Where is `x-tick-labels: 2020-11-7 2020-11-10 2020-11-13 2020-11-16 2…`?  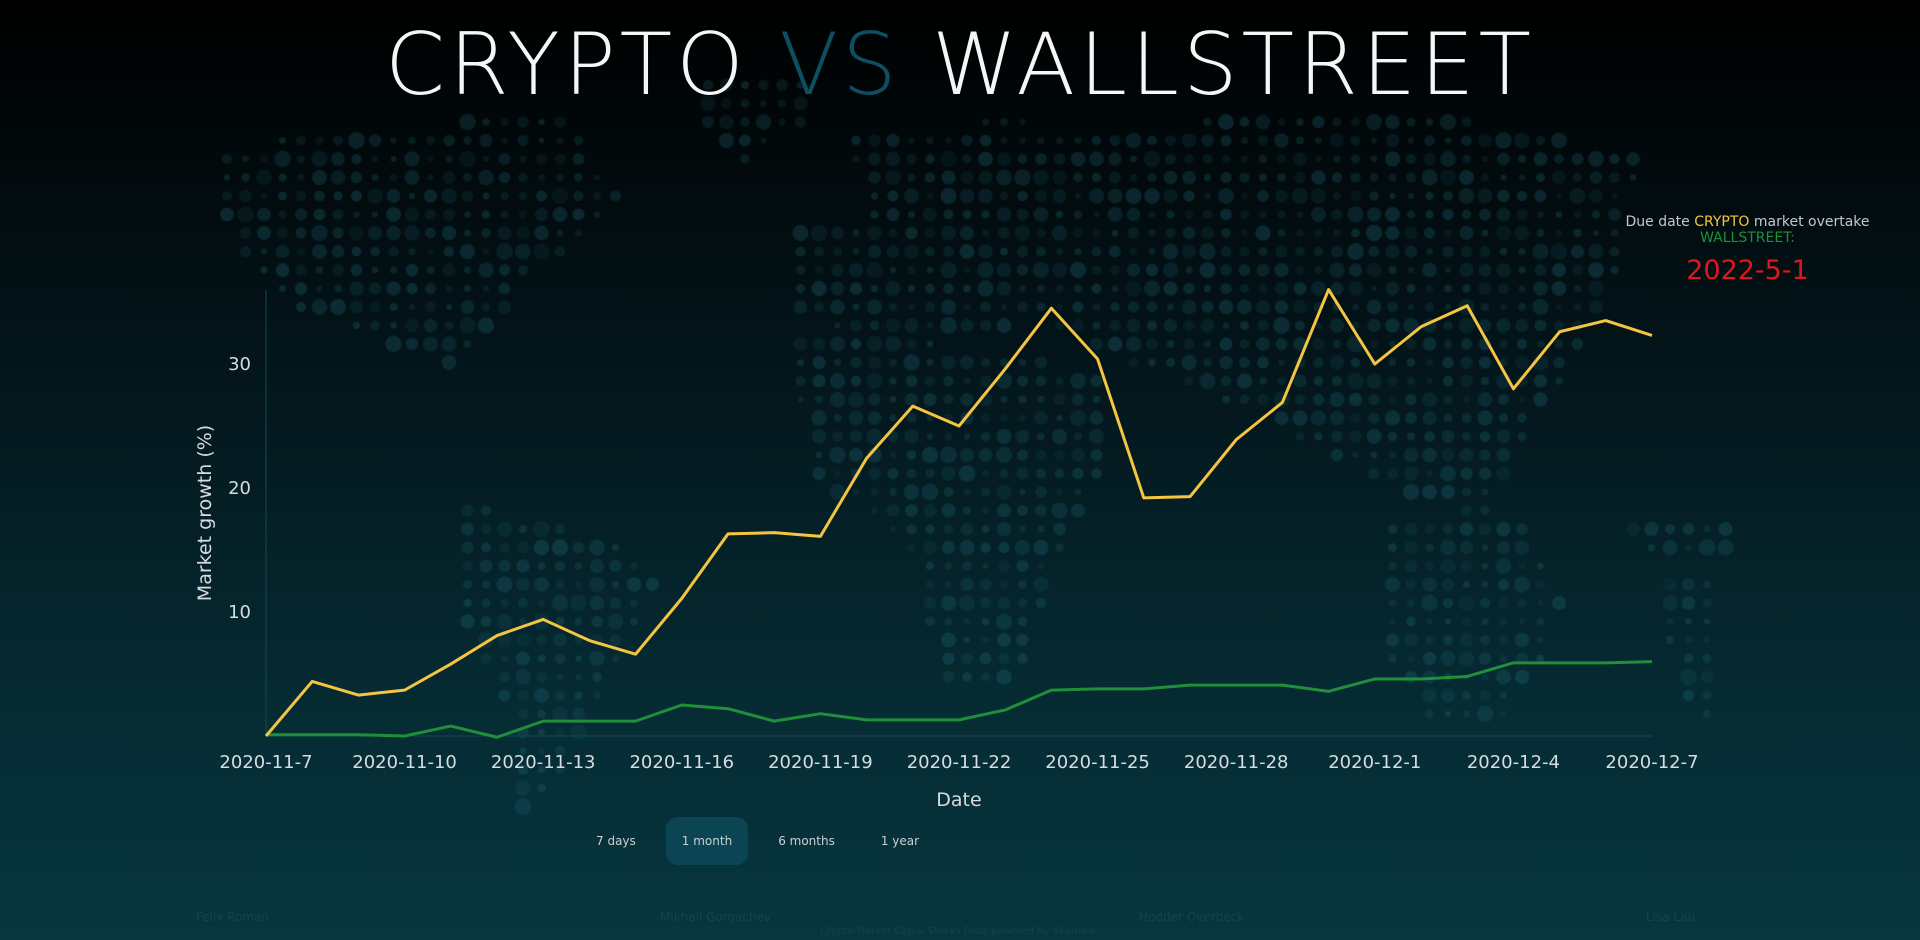 x-tick-labels: 2020-11-7 2020-11-10 2020-11-13 2020-11-16 2… is located at coordinates (958, 762).